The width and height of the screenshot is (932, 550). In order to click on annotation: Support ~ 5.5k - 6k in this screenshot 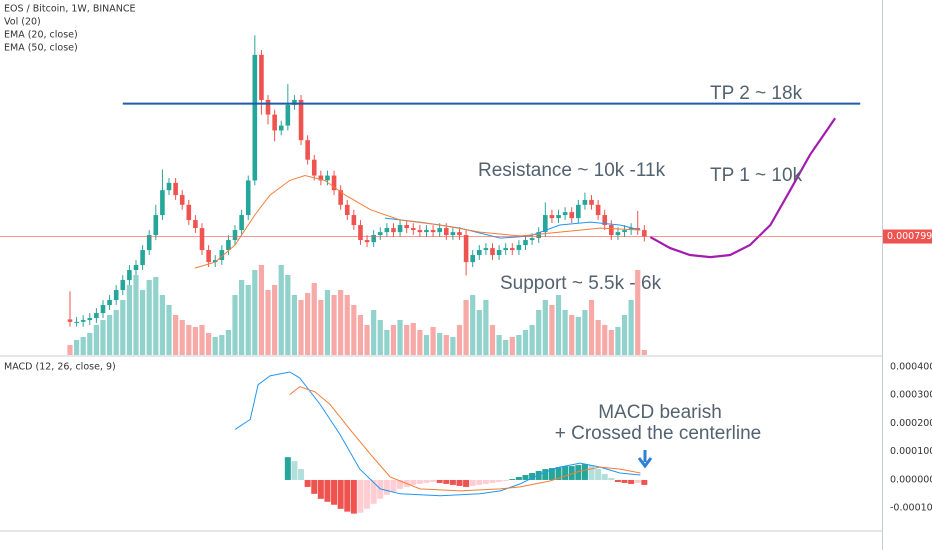, I will do `click(581, 283)`.